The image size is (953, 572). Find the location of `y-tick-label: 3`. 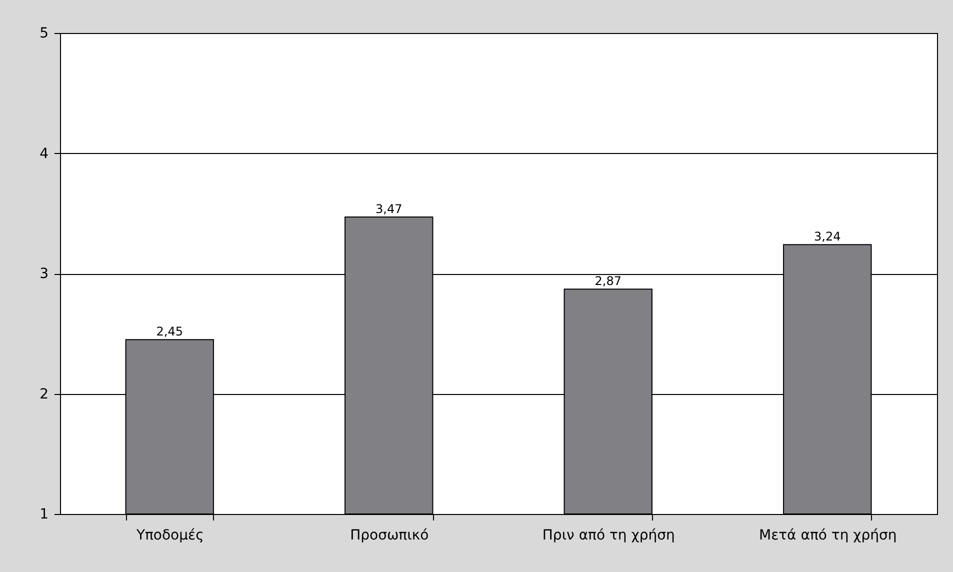

y-tick-label: 3 is located at coordinates (44, 274).